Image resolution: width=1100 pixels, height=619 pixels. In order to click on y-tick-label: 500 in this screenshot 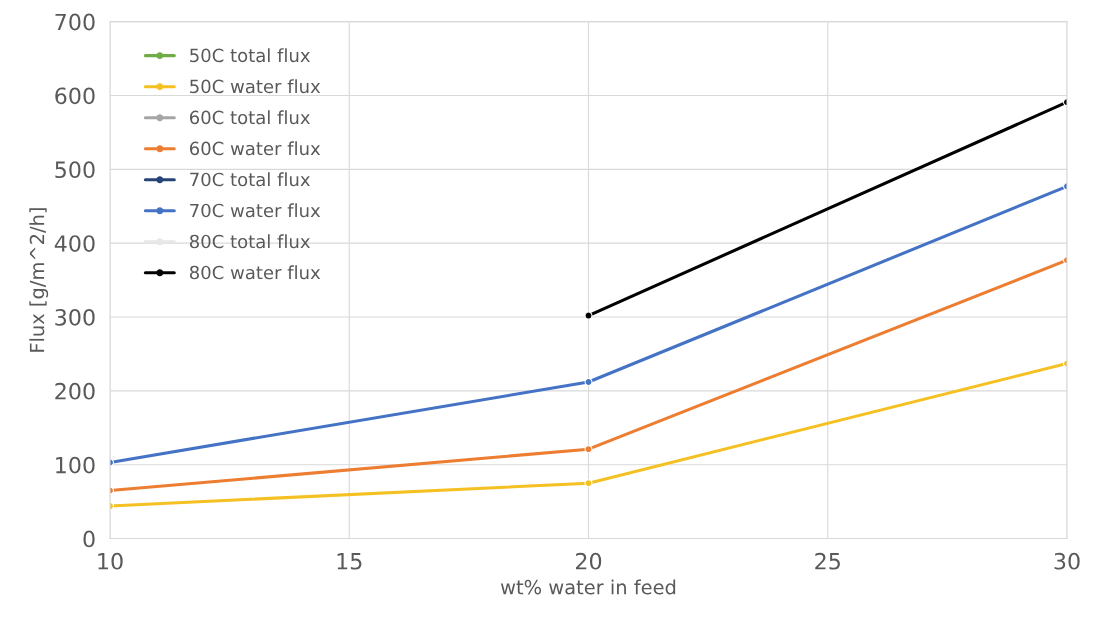, I will do `click(75, 170)`.